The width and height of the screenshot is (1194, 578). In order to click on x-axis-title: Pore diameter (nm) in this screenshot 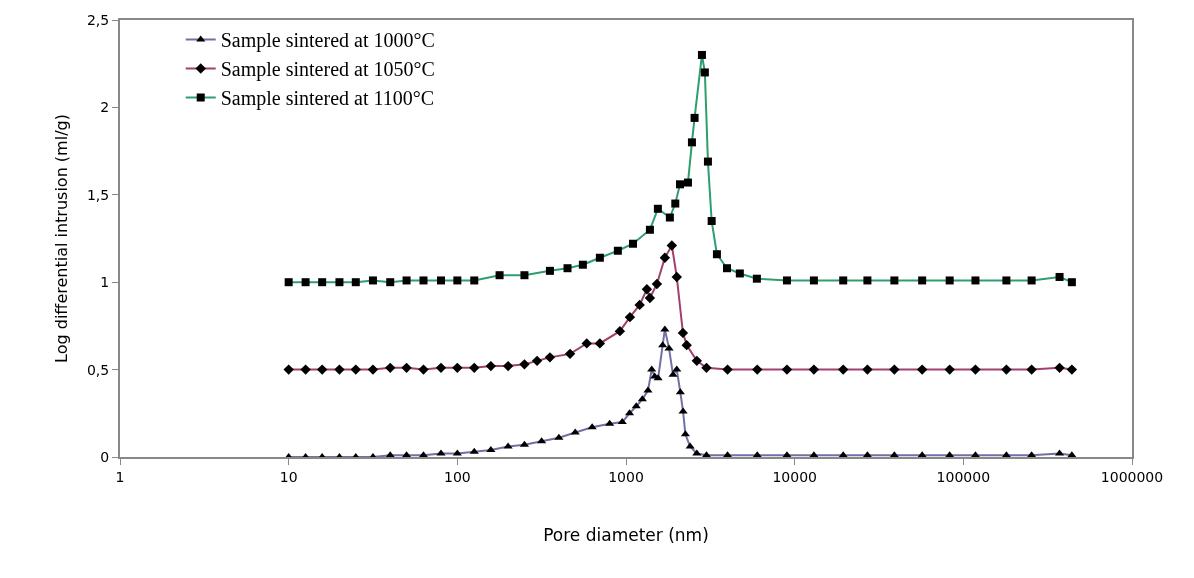, I will do `click(626, 534)`.